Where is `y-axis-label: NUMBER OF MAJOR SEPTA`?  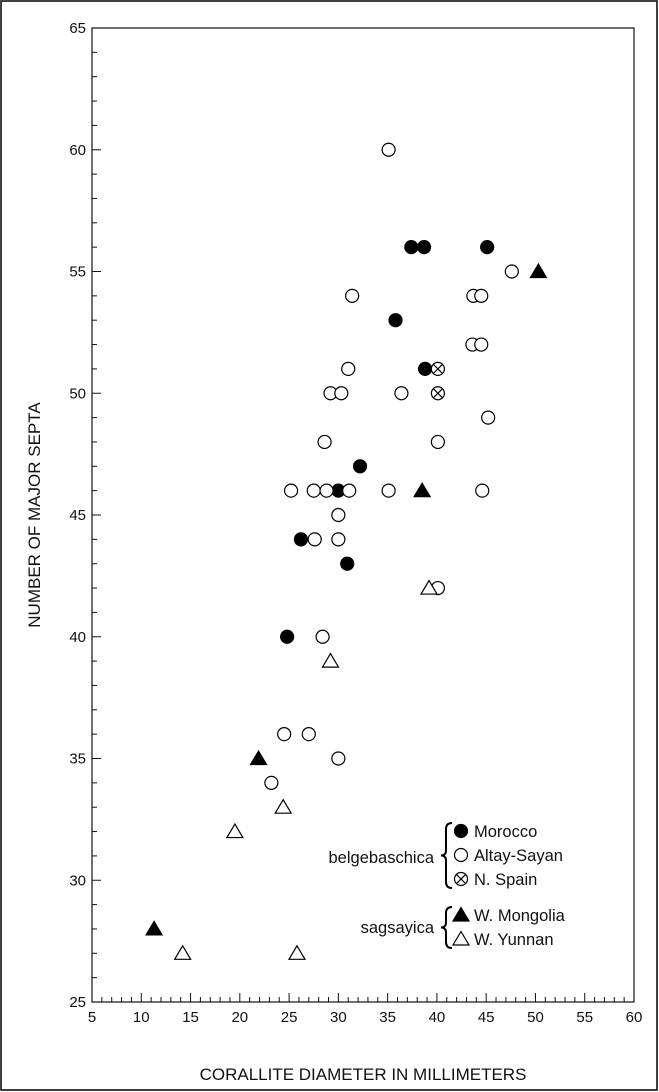
y-axis-label: NUMBER OF MAJOR SEPTA is located at coordinates (34, 515).